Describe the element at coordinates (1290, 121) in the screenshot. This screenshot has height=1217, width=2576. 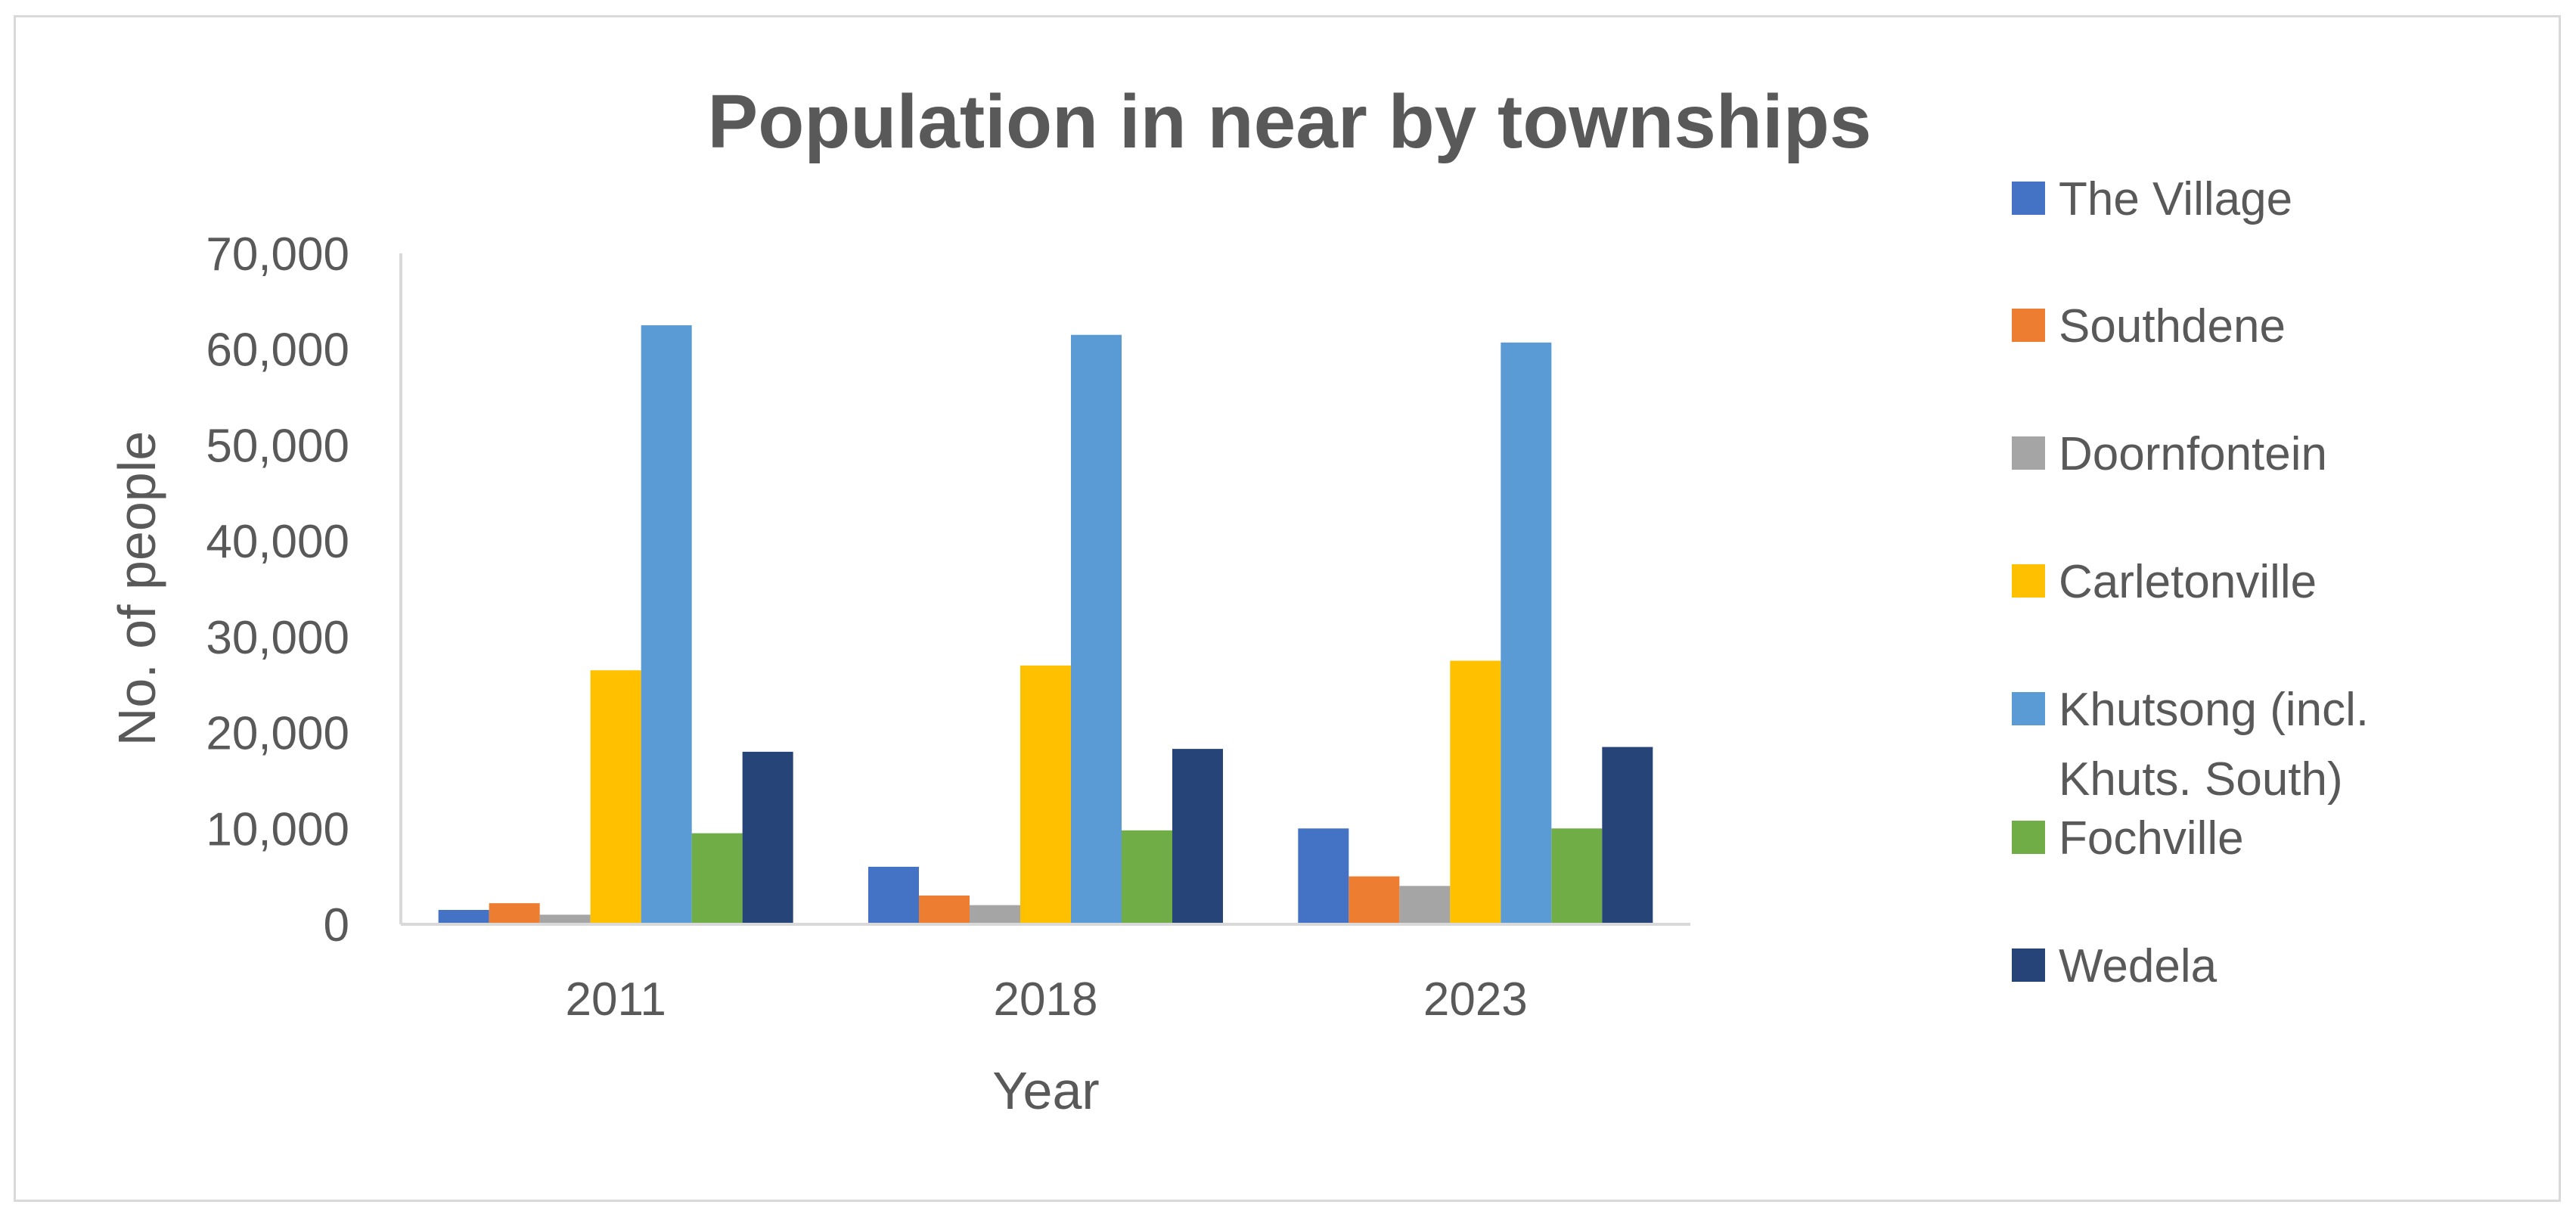
I see `chart-title: Population in near by townships` at that location.